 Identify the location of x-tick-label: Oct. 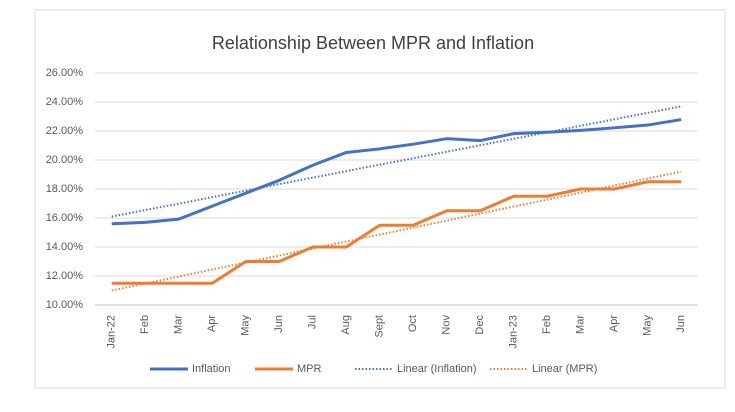
(413, 323).